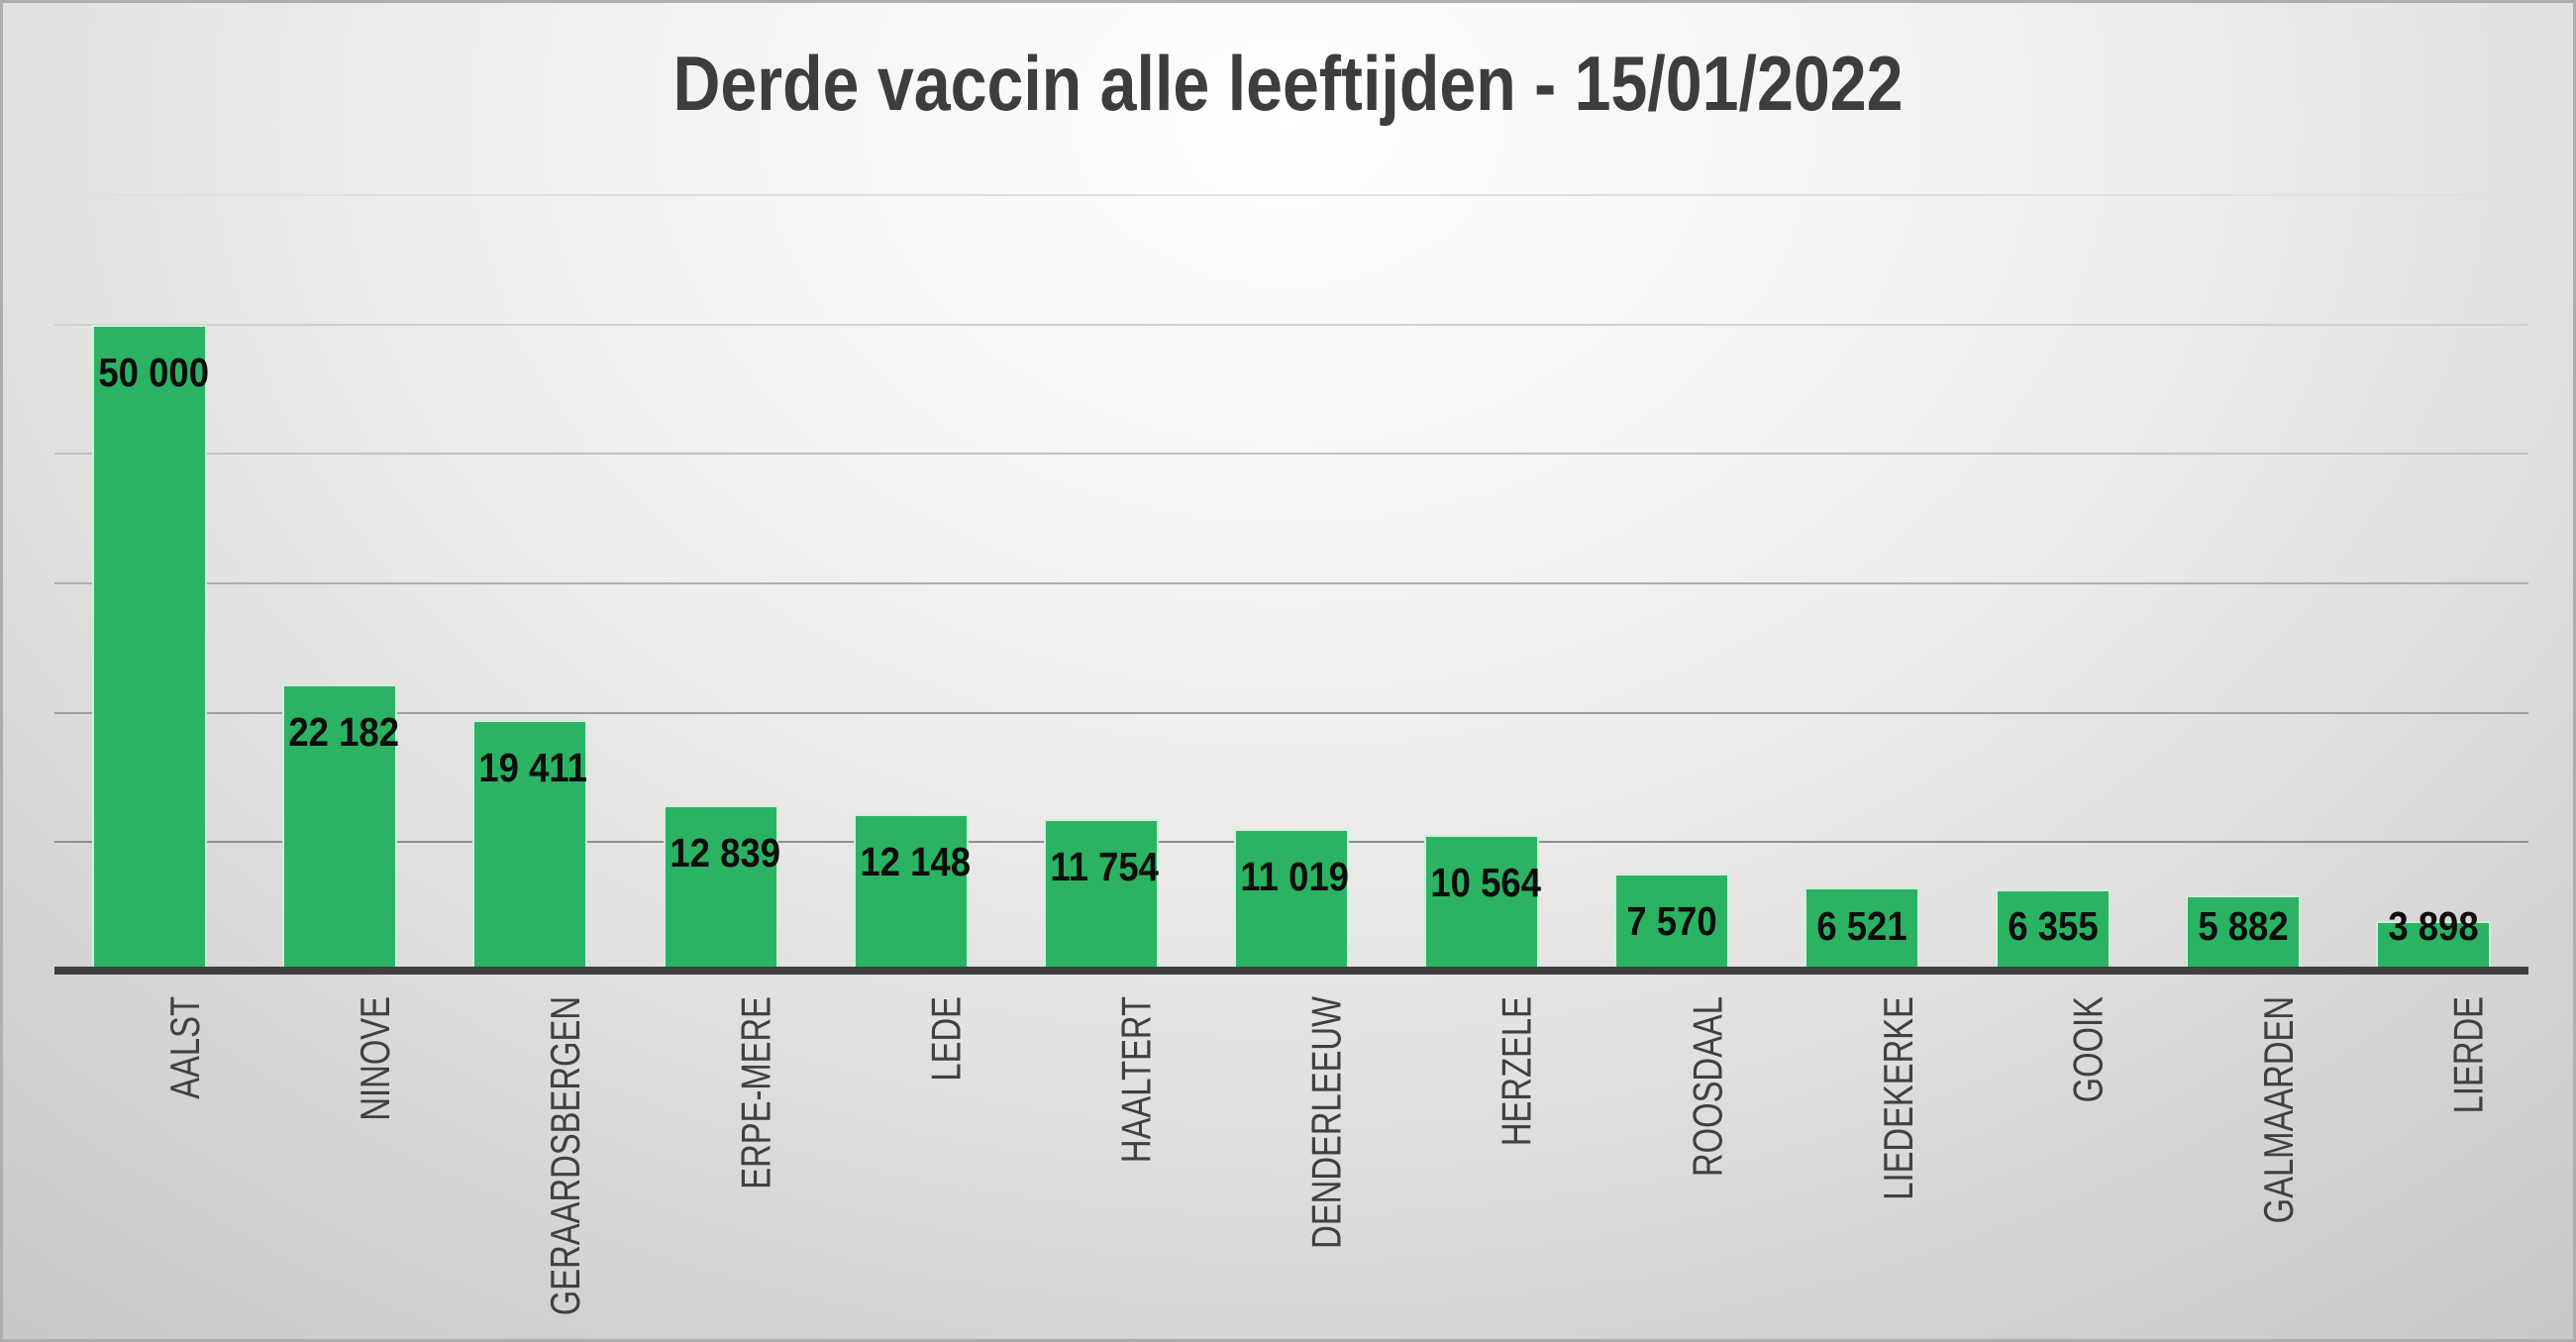 Image resolution: width=2576 pixels, height=1342 pixels. Describe the element at coordinates (1101, 895) in the screenshot. I see `bar-haaltert` at that location.